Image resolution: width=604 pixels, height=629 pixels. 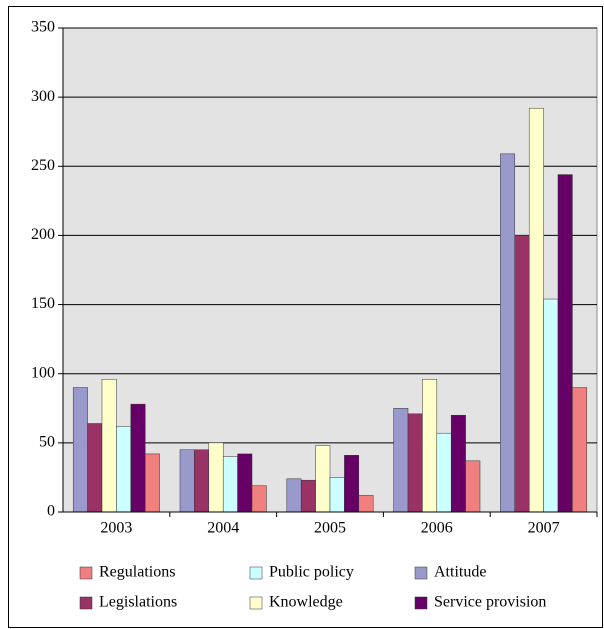 I want to click on legend-label: Attitude, so click(x=460, y=572).